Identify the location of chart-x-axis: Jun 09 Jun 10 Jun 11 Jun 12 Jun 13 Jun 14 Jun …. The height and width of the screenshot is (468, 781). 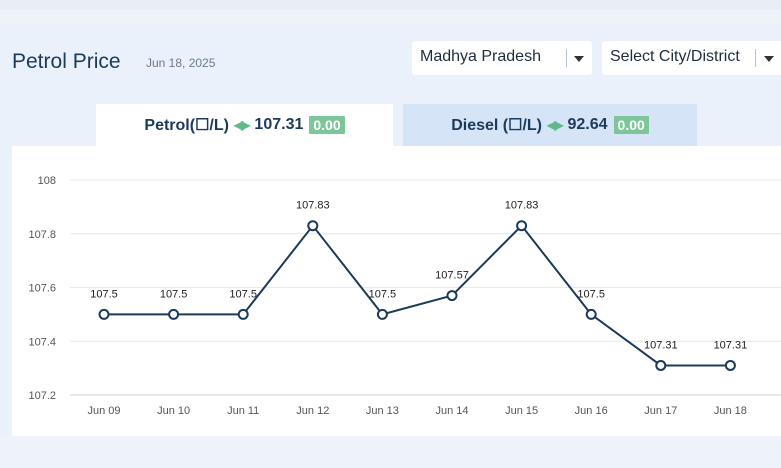
(416, 411).